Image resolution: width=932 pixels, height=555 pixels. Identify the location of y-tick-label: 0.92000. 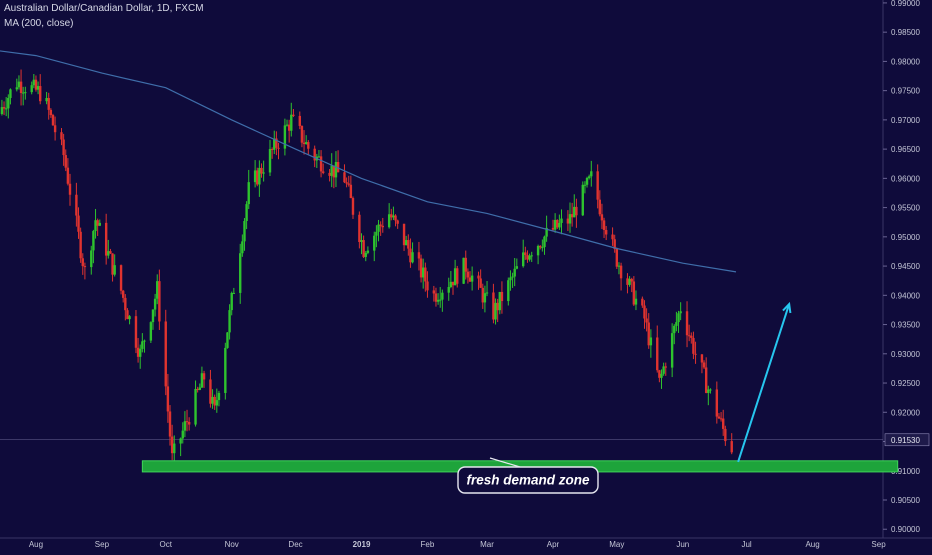
(905, 412).